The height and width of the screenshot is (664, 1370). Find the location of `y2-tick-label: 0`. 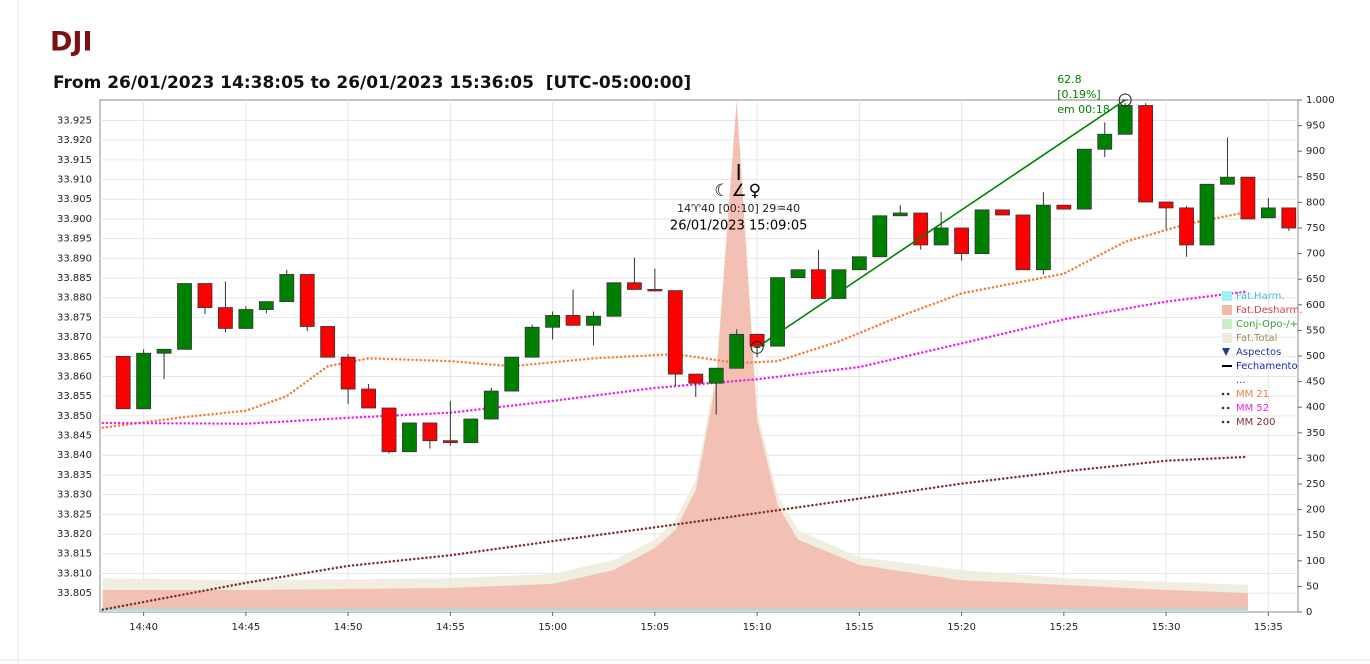

y2-tick-label: 0 is located at coordinates (1309, 612).